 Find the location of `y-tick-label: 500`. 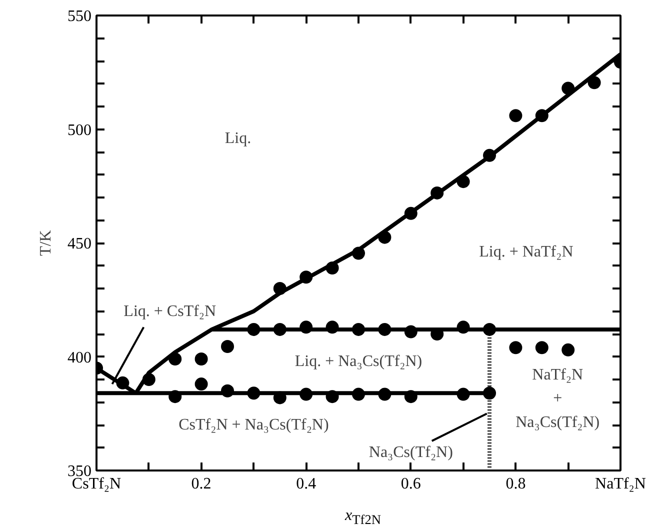

y-tick-label: 500 is located at coordinates (80, 130).